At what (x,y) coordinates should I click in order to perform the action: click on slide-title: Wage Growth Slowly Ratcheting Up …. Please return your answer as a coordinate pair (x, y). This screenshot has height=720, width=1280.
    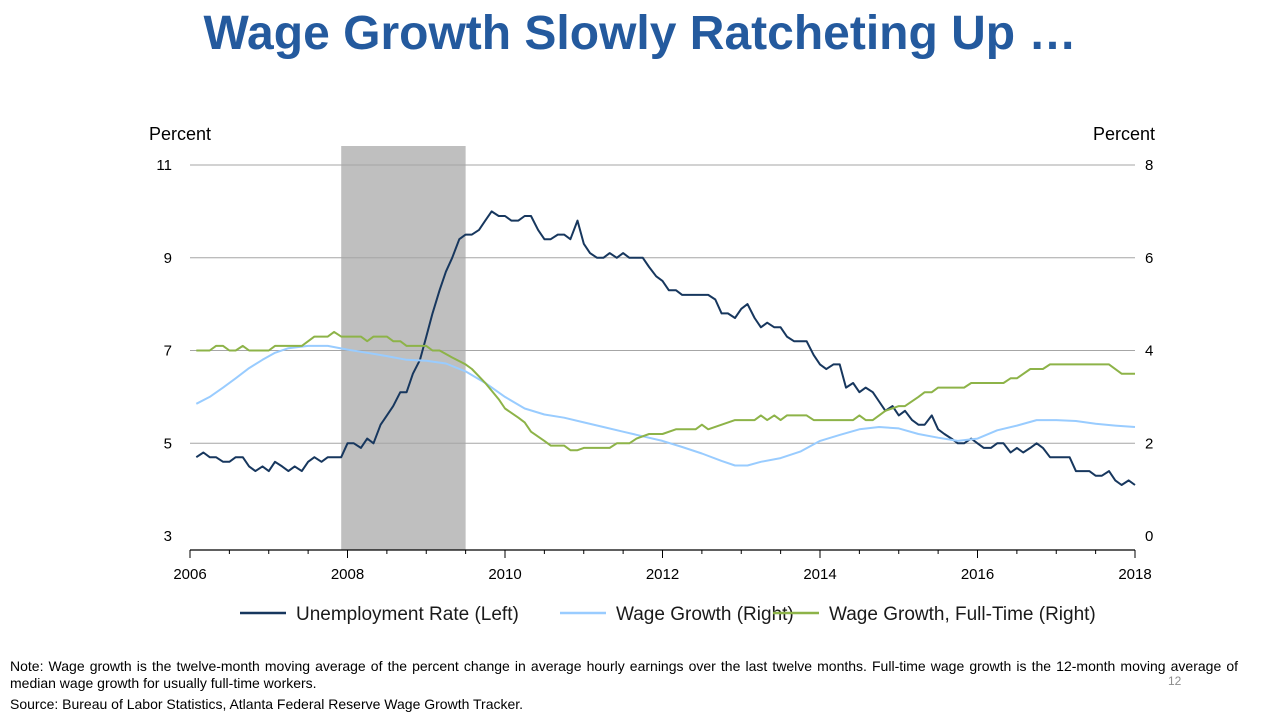
    Looking at the image, I should click on (640, 33).